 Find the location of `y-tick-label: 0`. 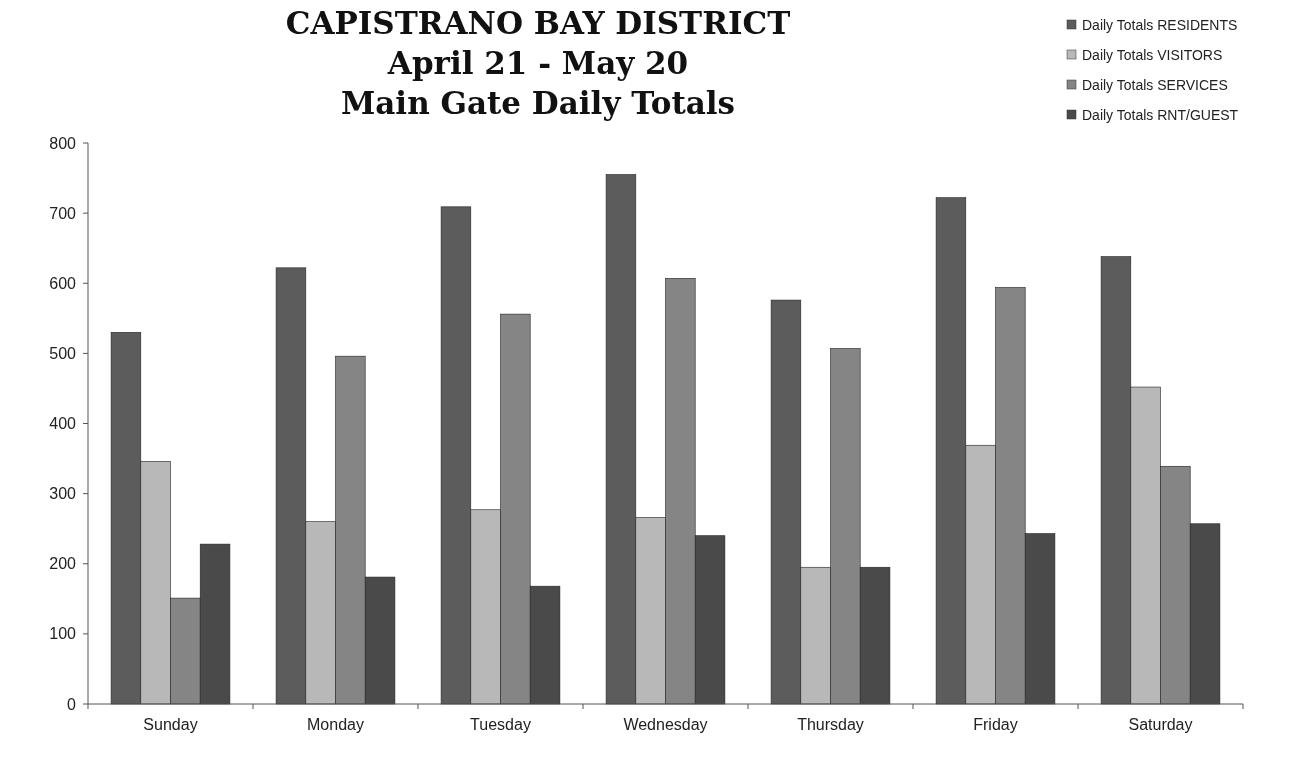

y-tick-label: 0 is located at coordinates (72, 704).